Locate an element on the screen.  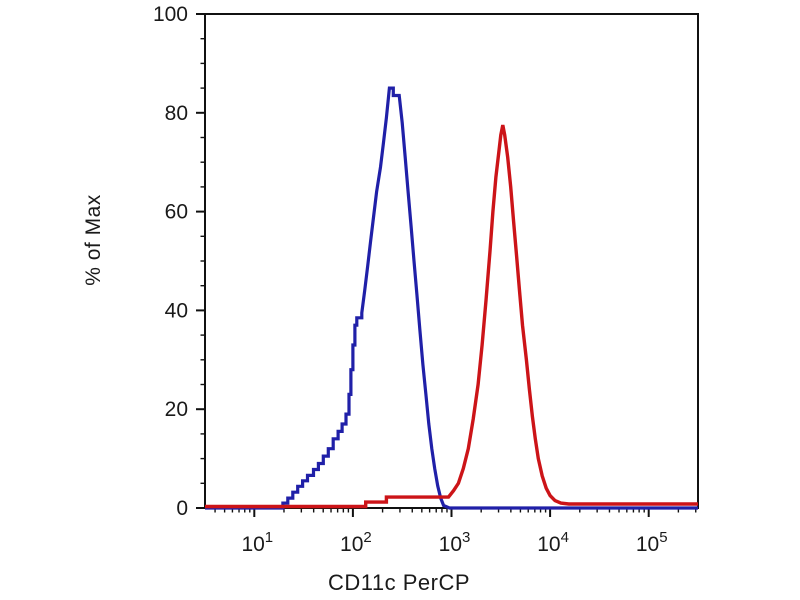
x-tick-label: 10⁵ is located at coordinates (652, 542).